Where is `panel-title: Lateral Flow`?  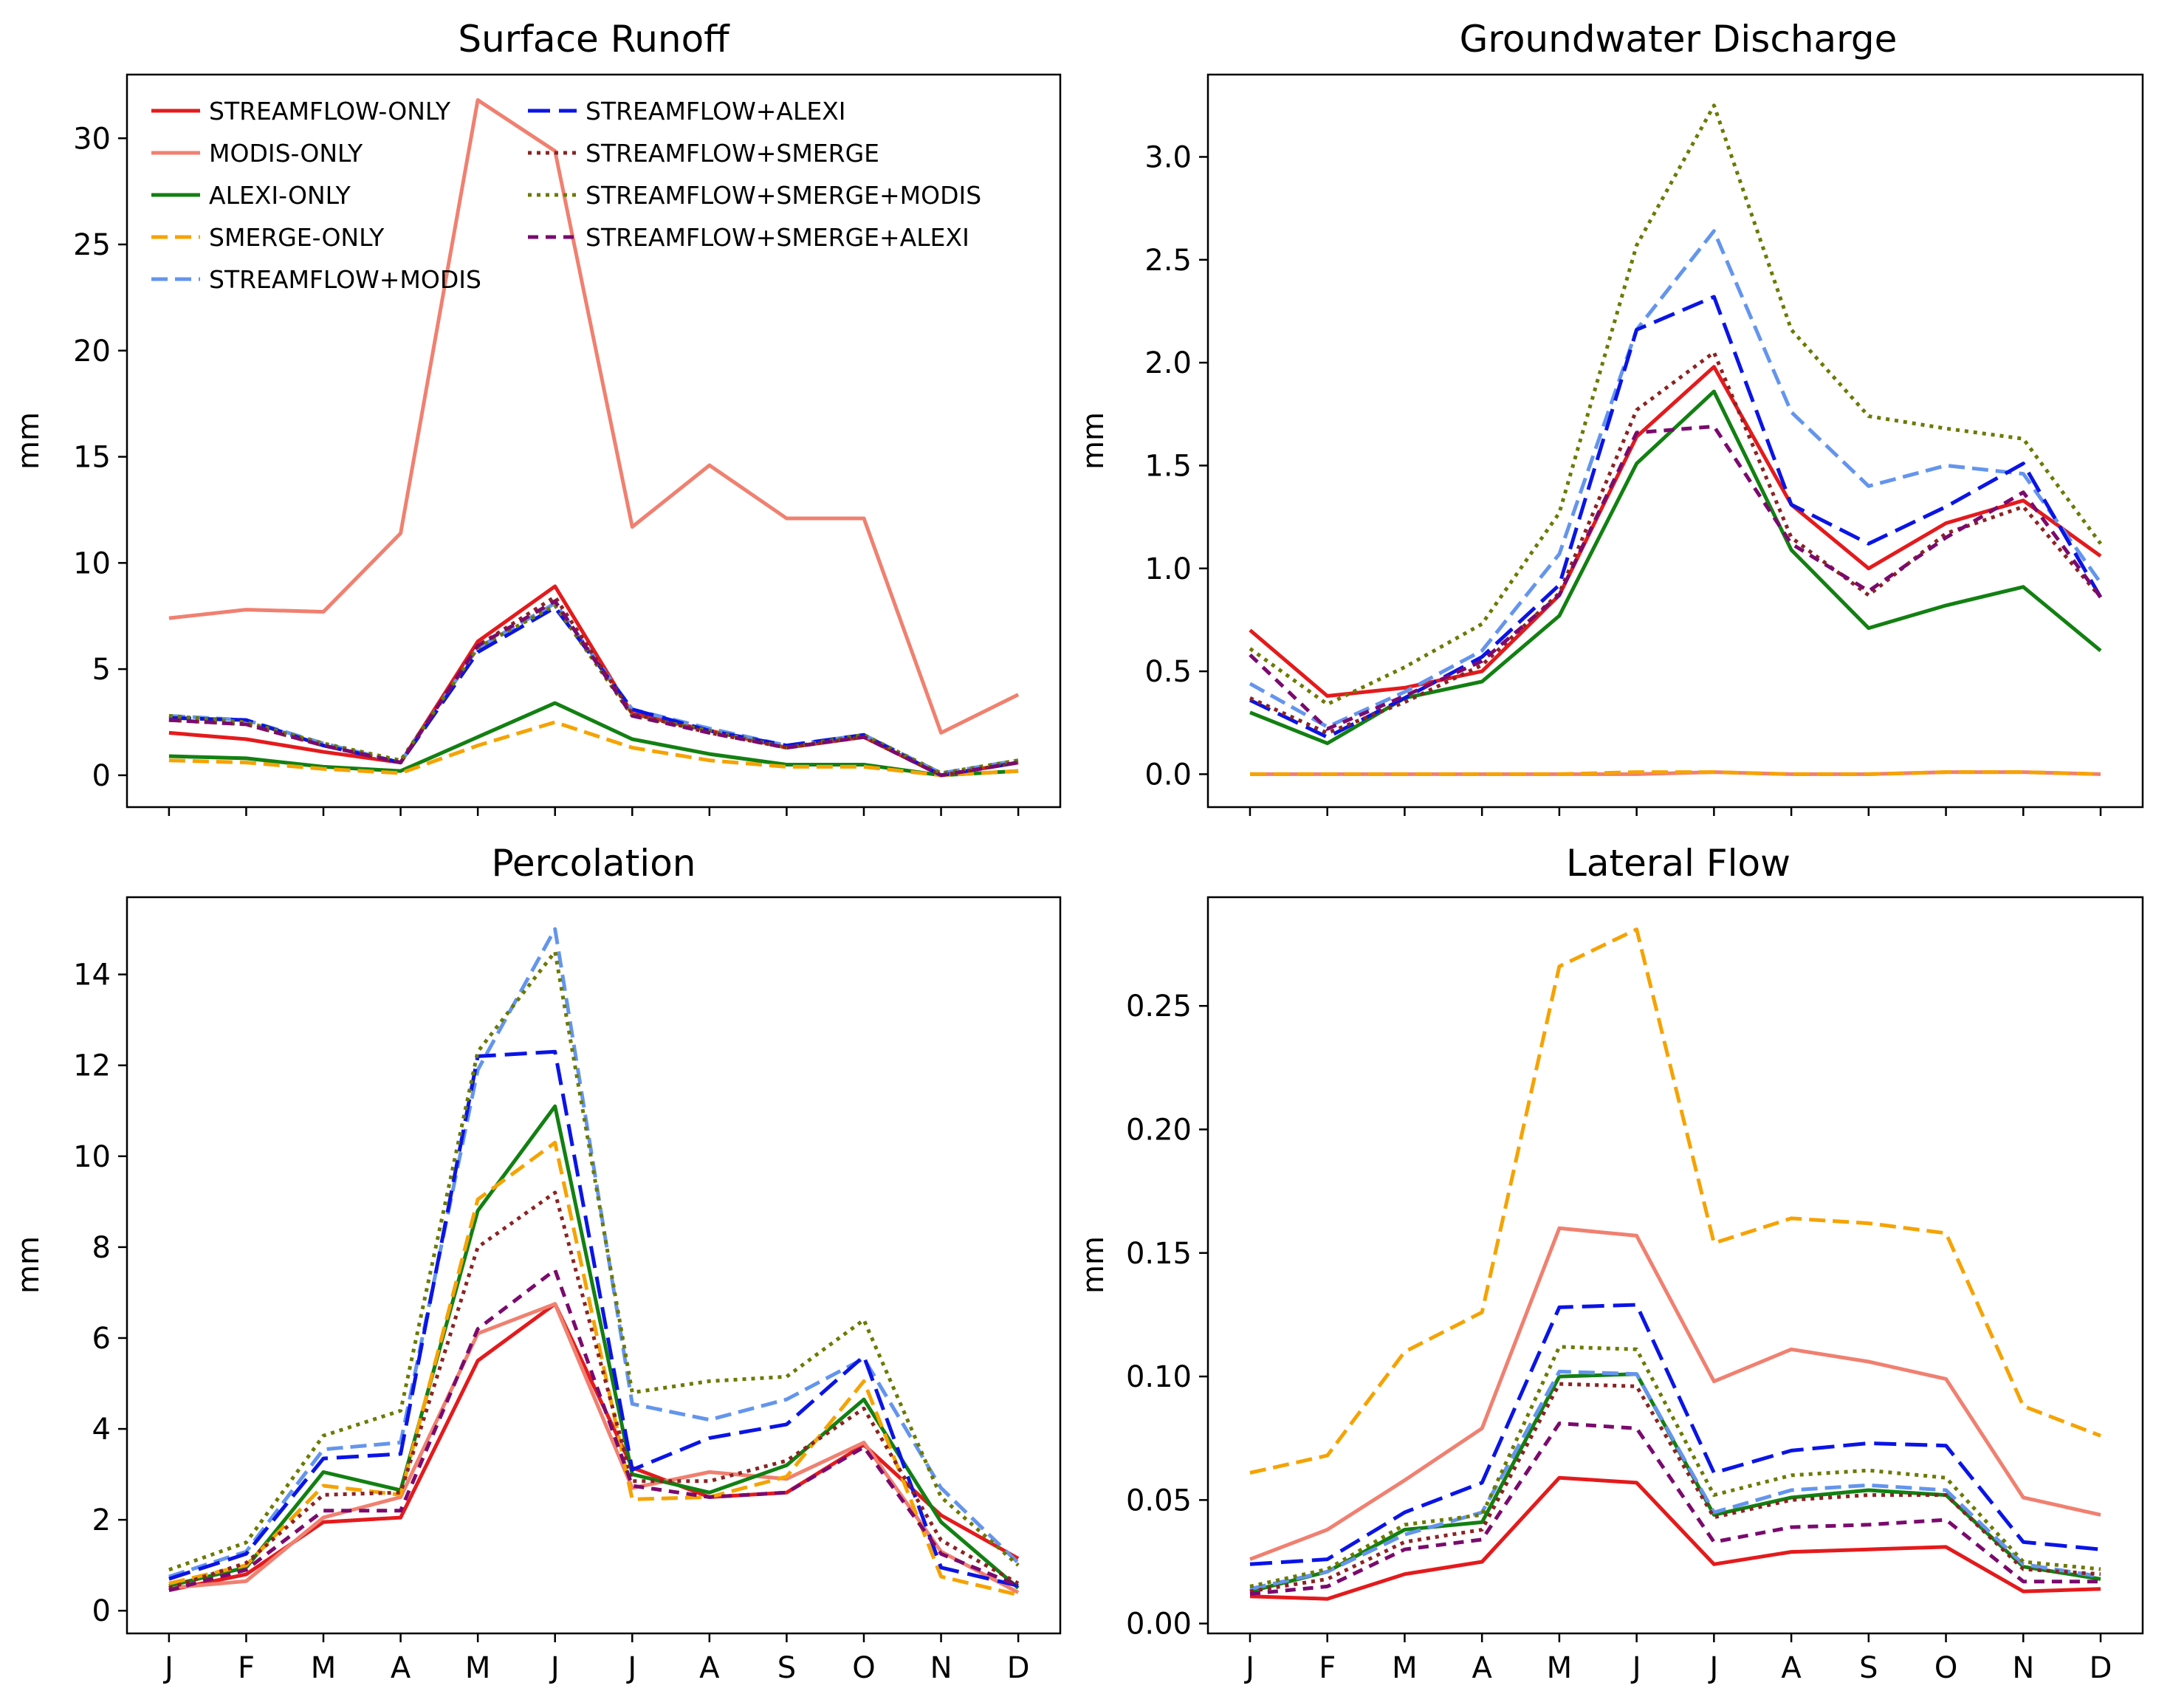
panel-title: Lateral Flow is located at coordinates (1678, 864).